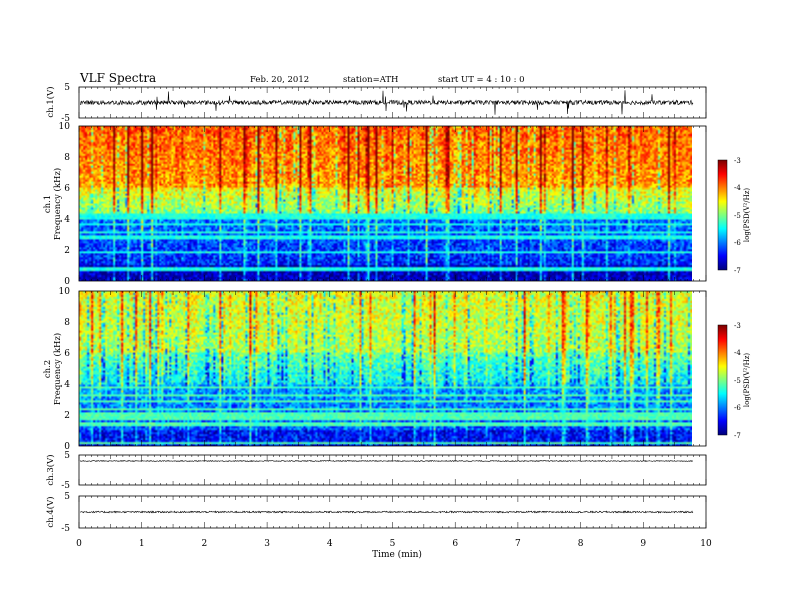 This screenshot has height=612, width=792. Describe the element at coordinates (67, 354) in the screenshot. I see `ch2-spec-ytick-6: 6` at that location.